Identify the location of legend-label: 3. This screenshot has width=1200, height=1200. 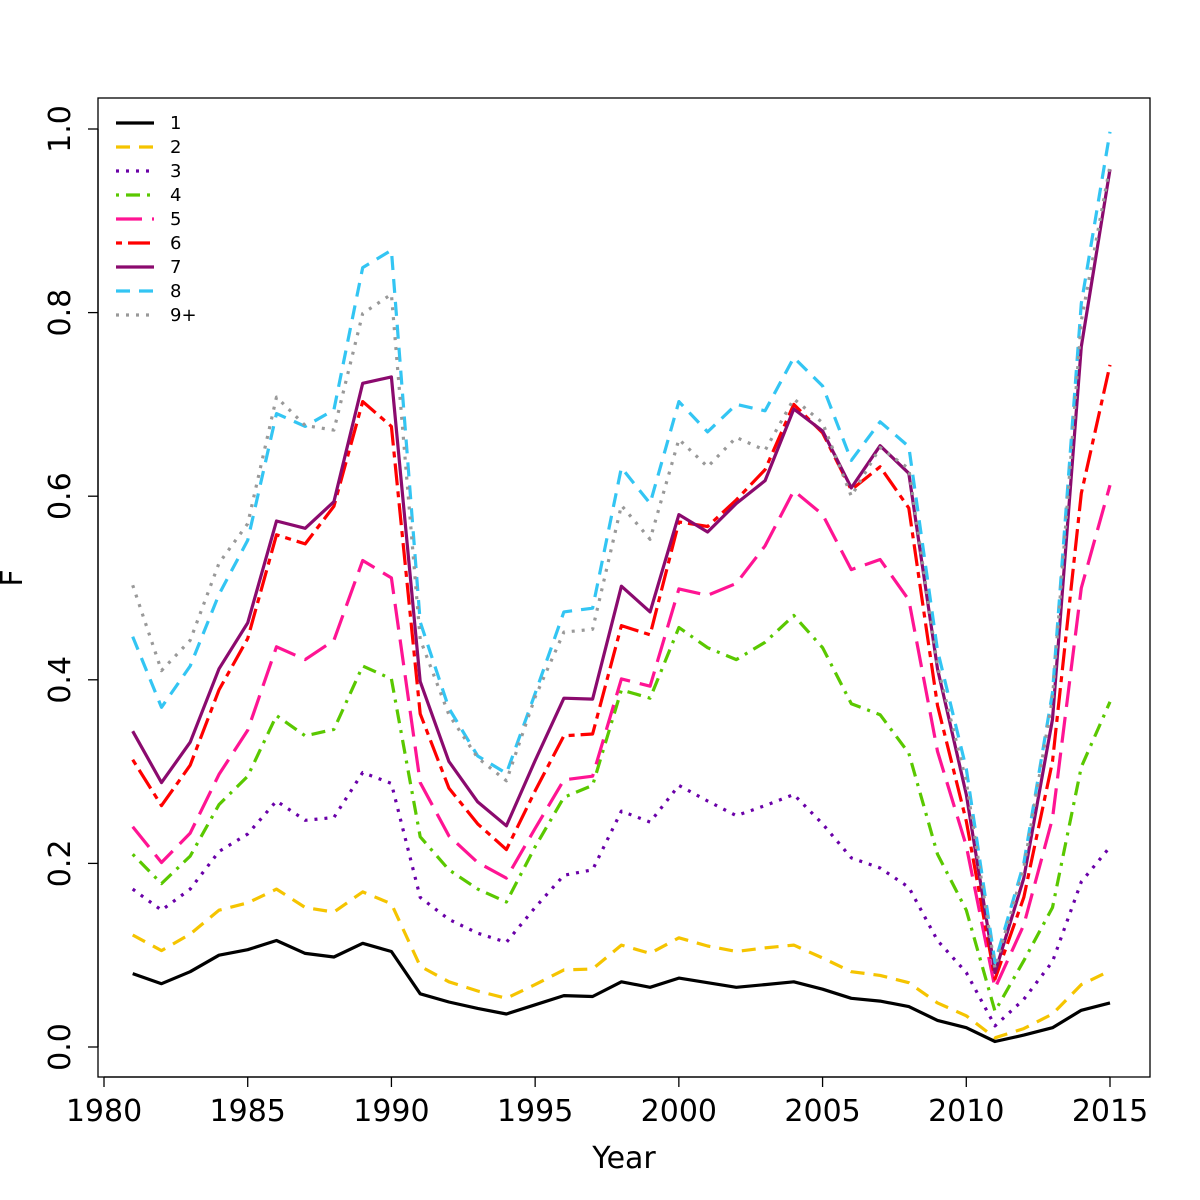
(175, 171).